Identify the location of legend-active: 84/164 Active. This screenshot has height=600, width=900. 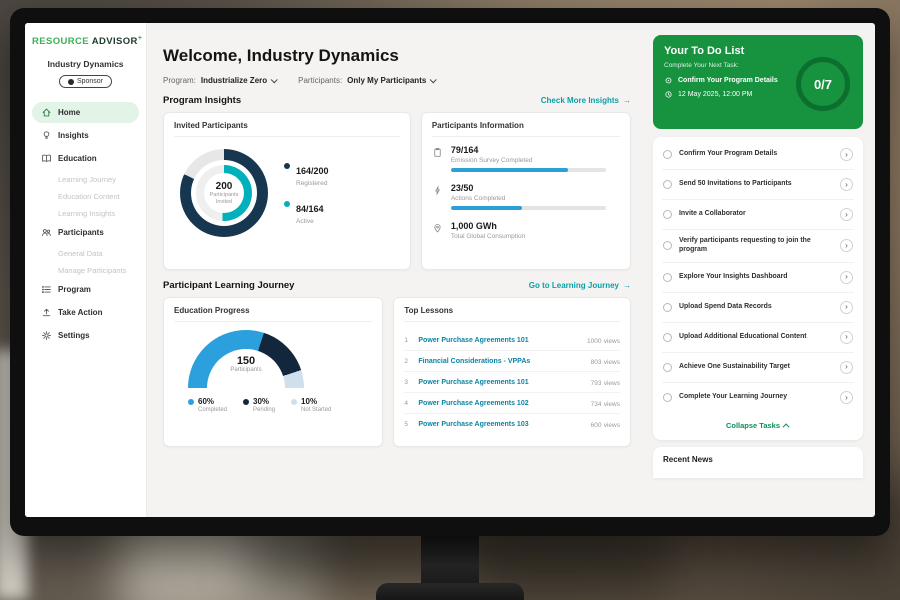
(306, 212).